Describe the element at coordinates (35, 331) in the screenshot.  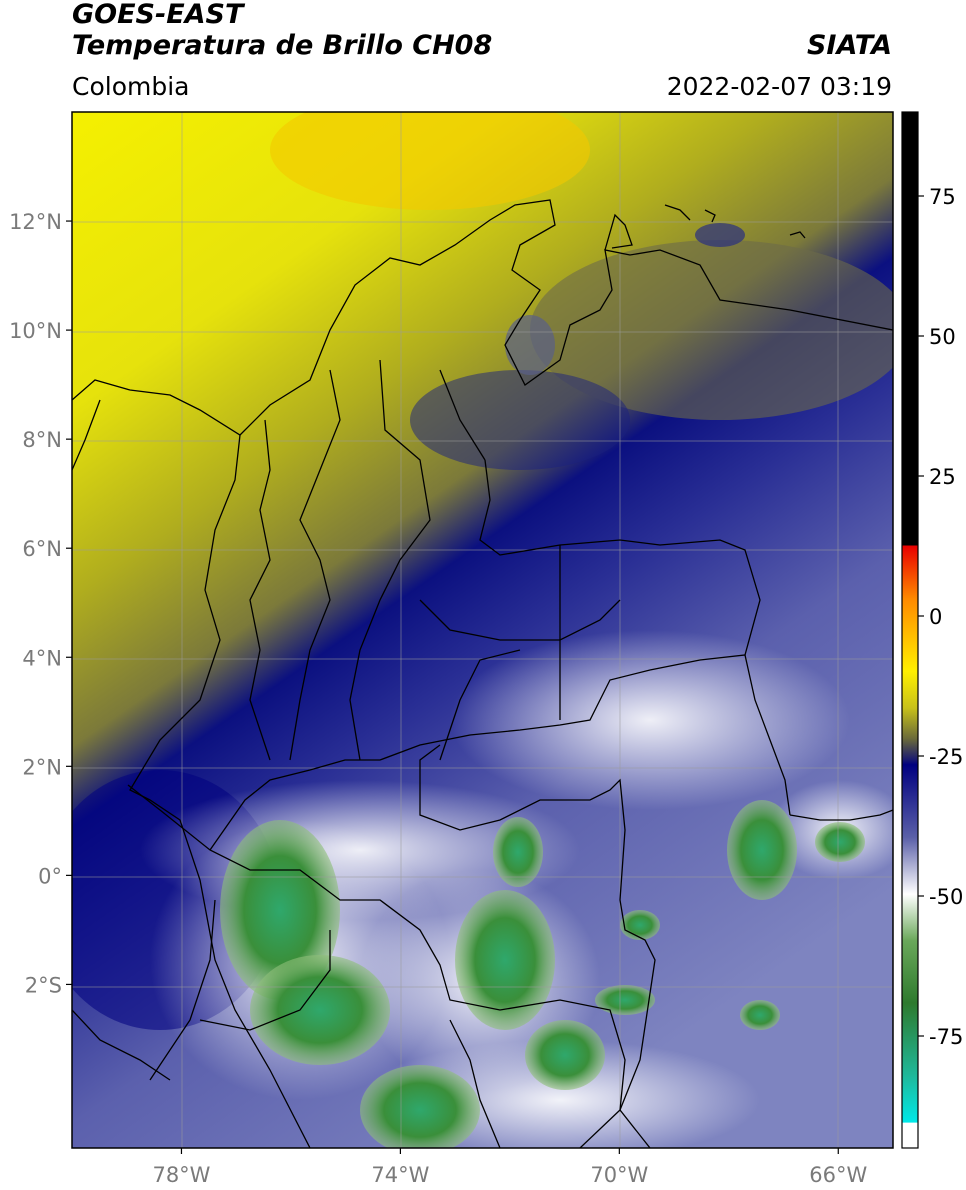
I see `lat-tick-label: 10°N` at that location.